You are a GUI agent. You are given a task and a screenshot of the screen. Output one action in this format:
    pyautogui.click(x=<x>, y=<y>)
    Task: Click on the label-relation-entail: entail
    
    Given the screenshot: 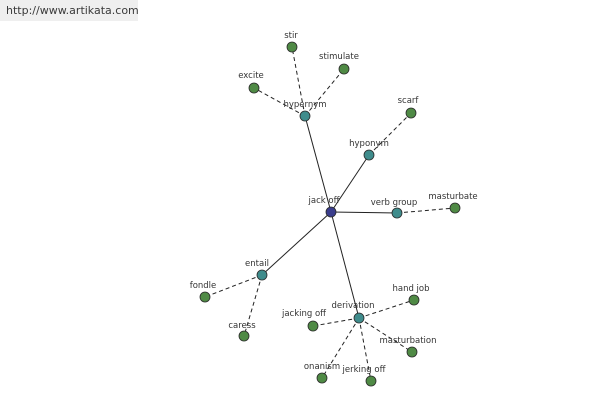 What is the action you would take?
    pyautogui.click(x=257, y=264)
    